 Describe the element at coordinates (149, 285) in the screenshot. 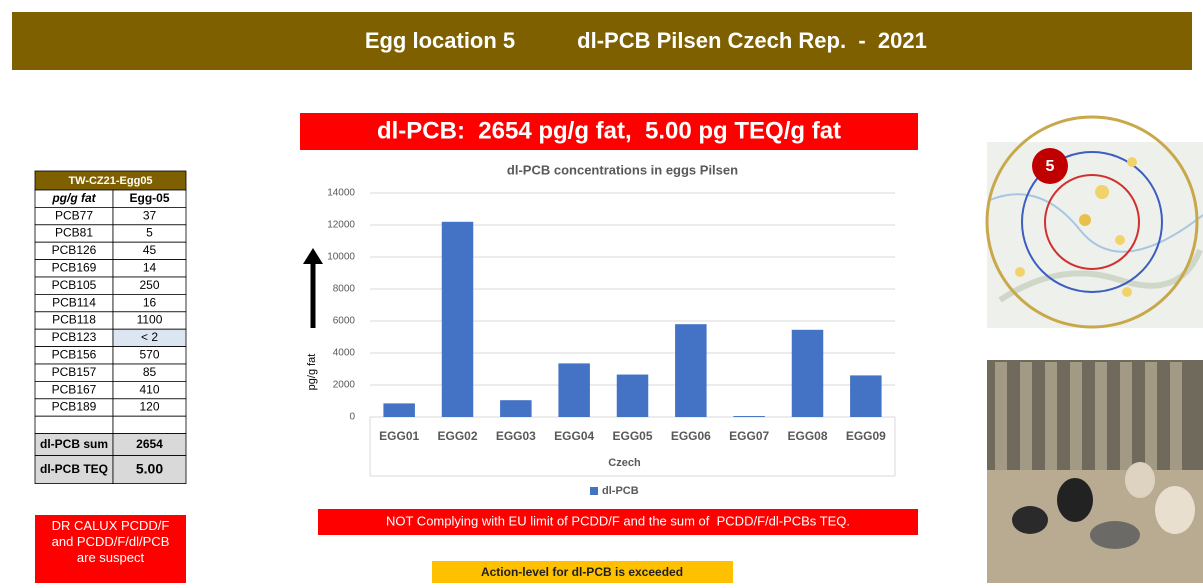

I see `table-row-value: 250` at that location.